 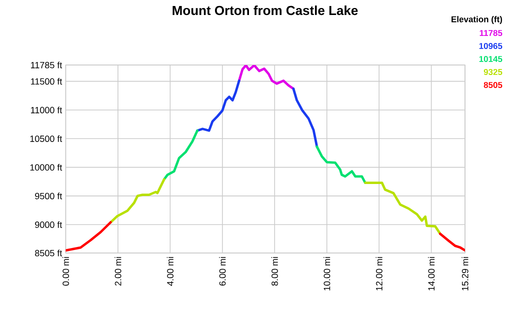 I want to click on y-tick-label: 10000 ft, so click(x=46, y=167).